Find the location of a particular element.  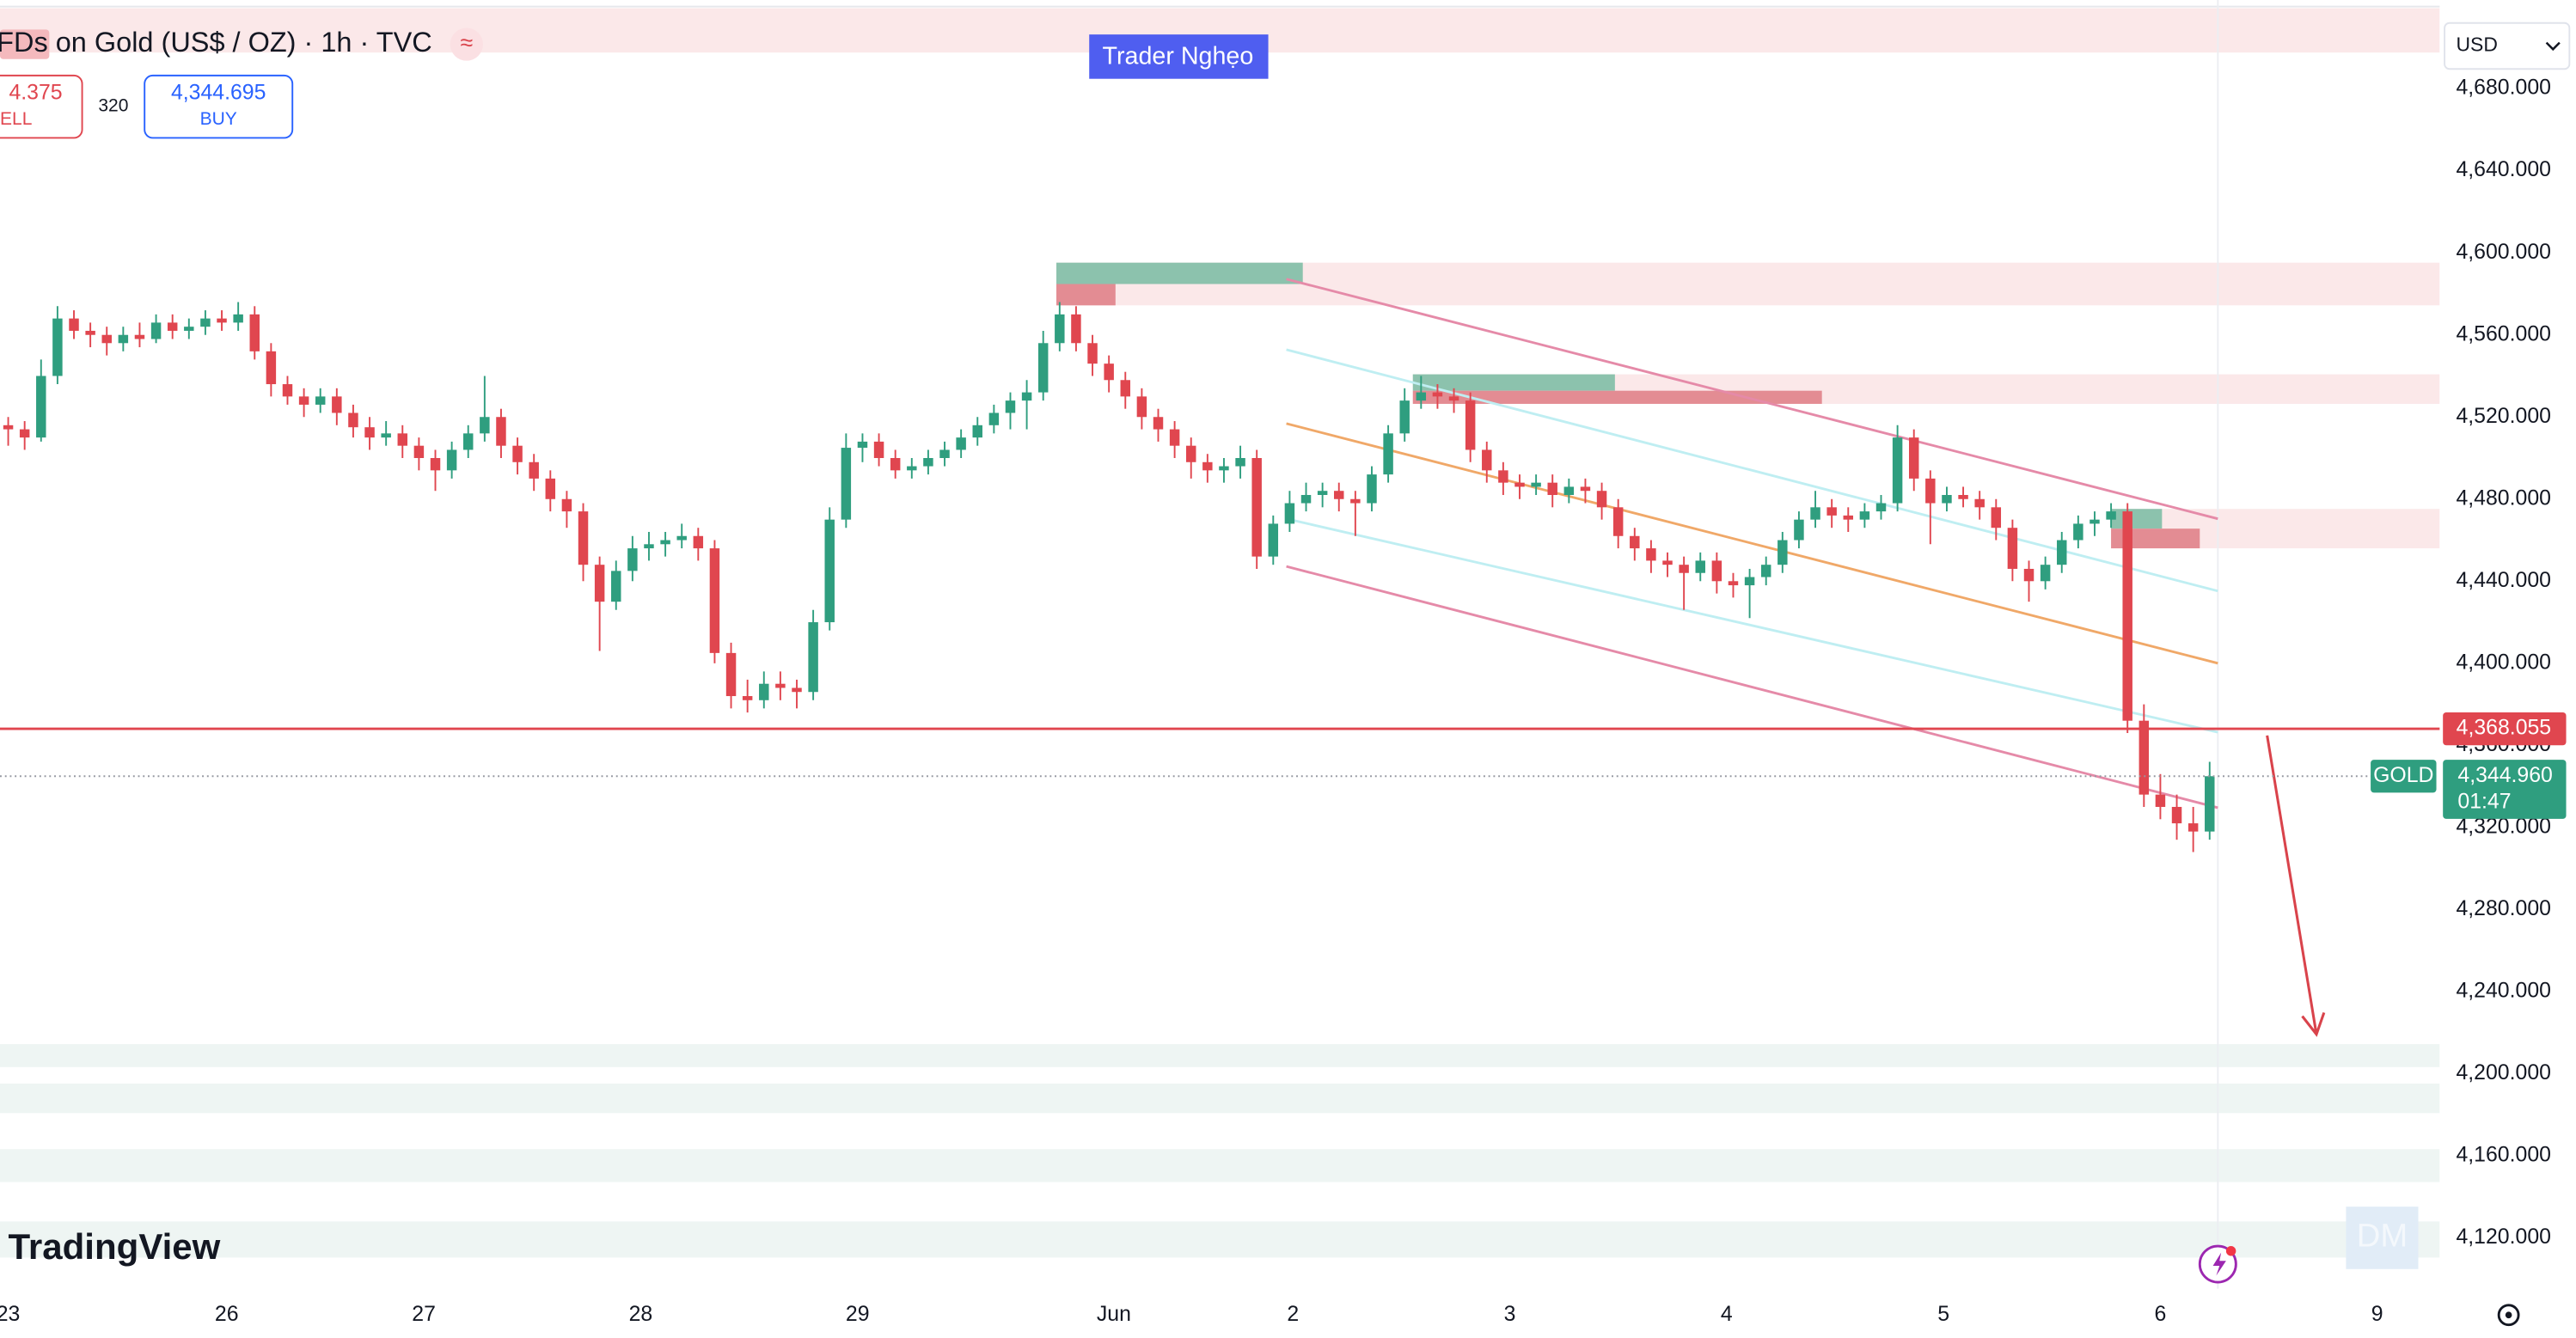

spread: 320 is located at coordinates (113, 106).